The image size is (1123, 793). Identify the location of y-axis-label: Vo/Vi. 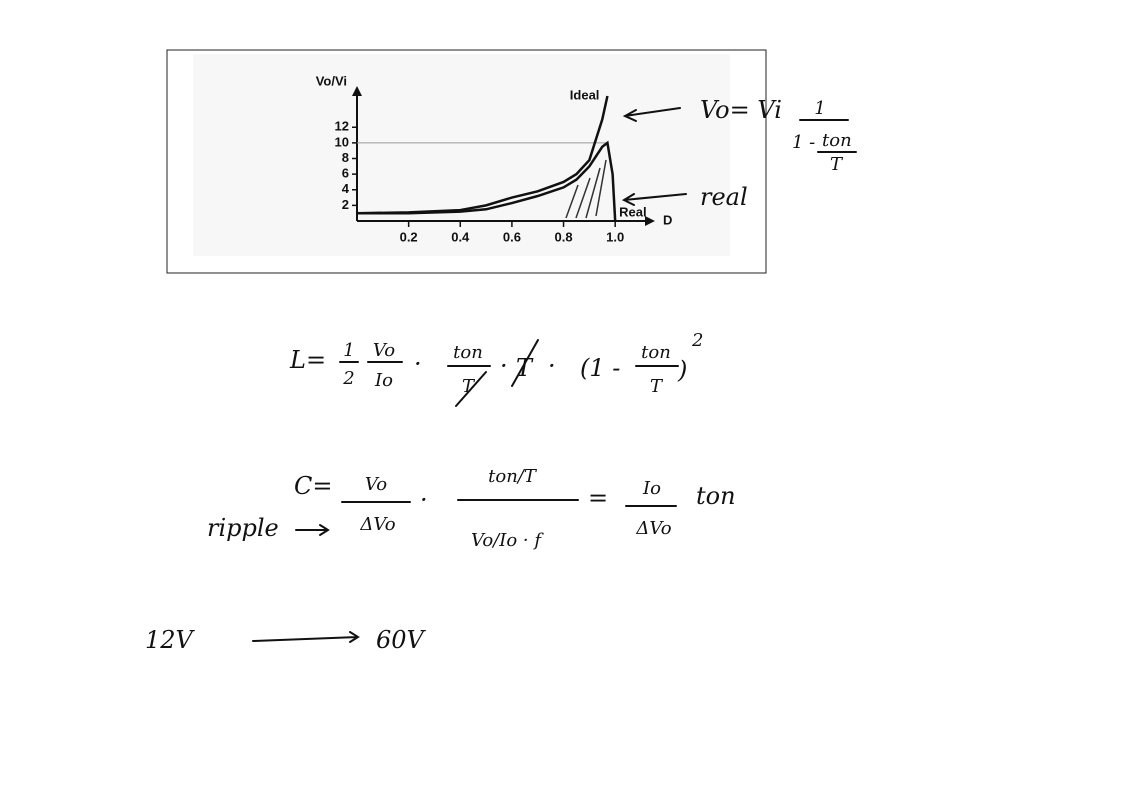
(331, 80).